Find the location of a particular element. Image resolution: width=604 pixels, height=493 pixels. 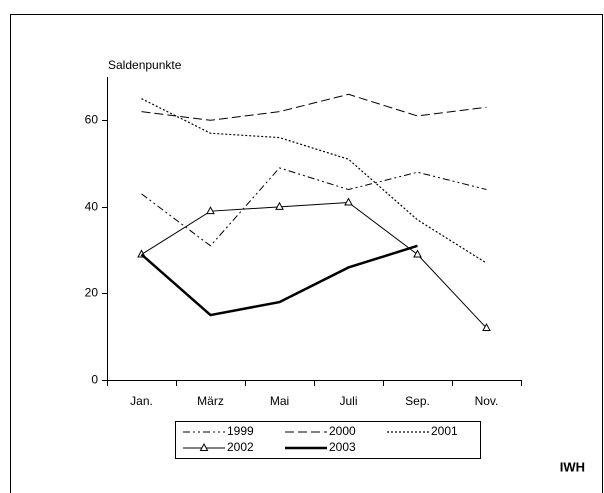

y-tick-label: 0 is located at coordinates (94, 380).